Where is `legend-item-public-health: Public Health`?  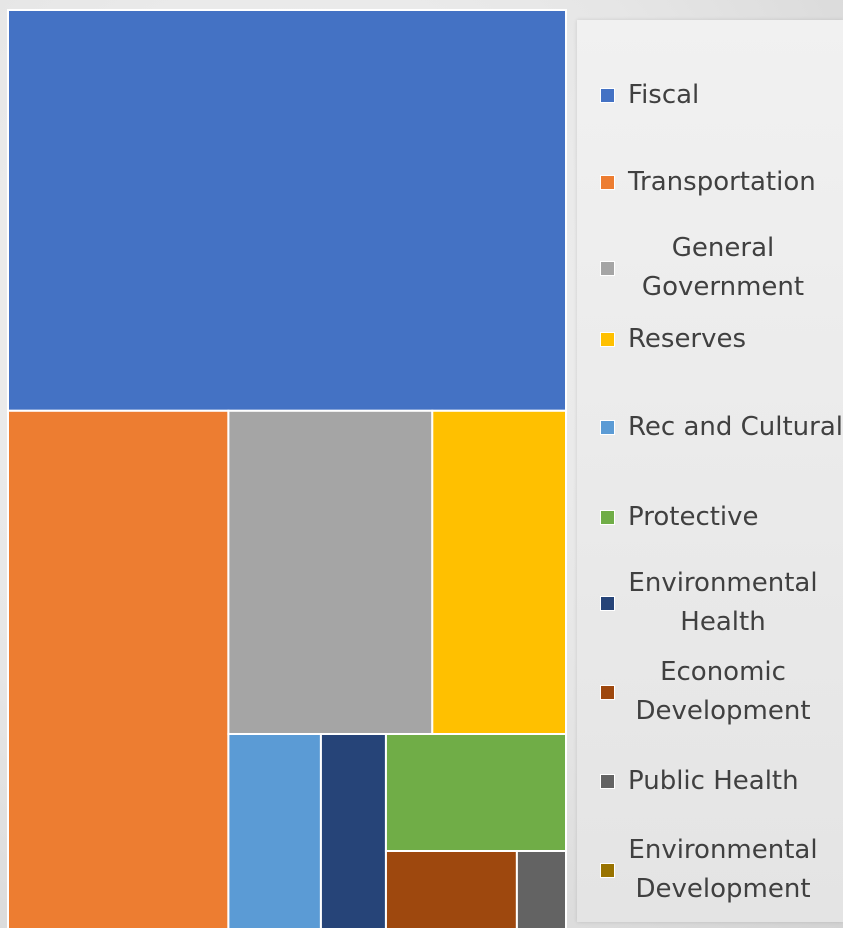 legend-item-public-health: Public Health is located at coordinates (710, 781).